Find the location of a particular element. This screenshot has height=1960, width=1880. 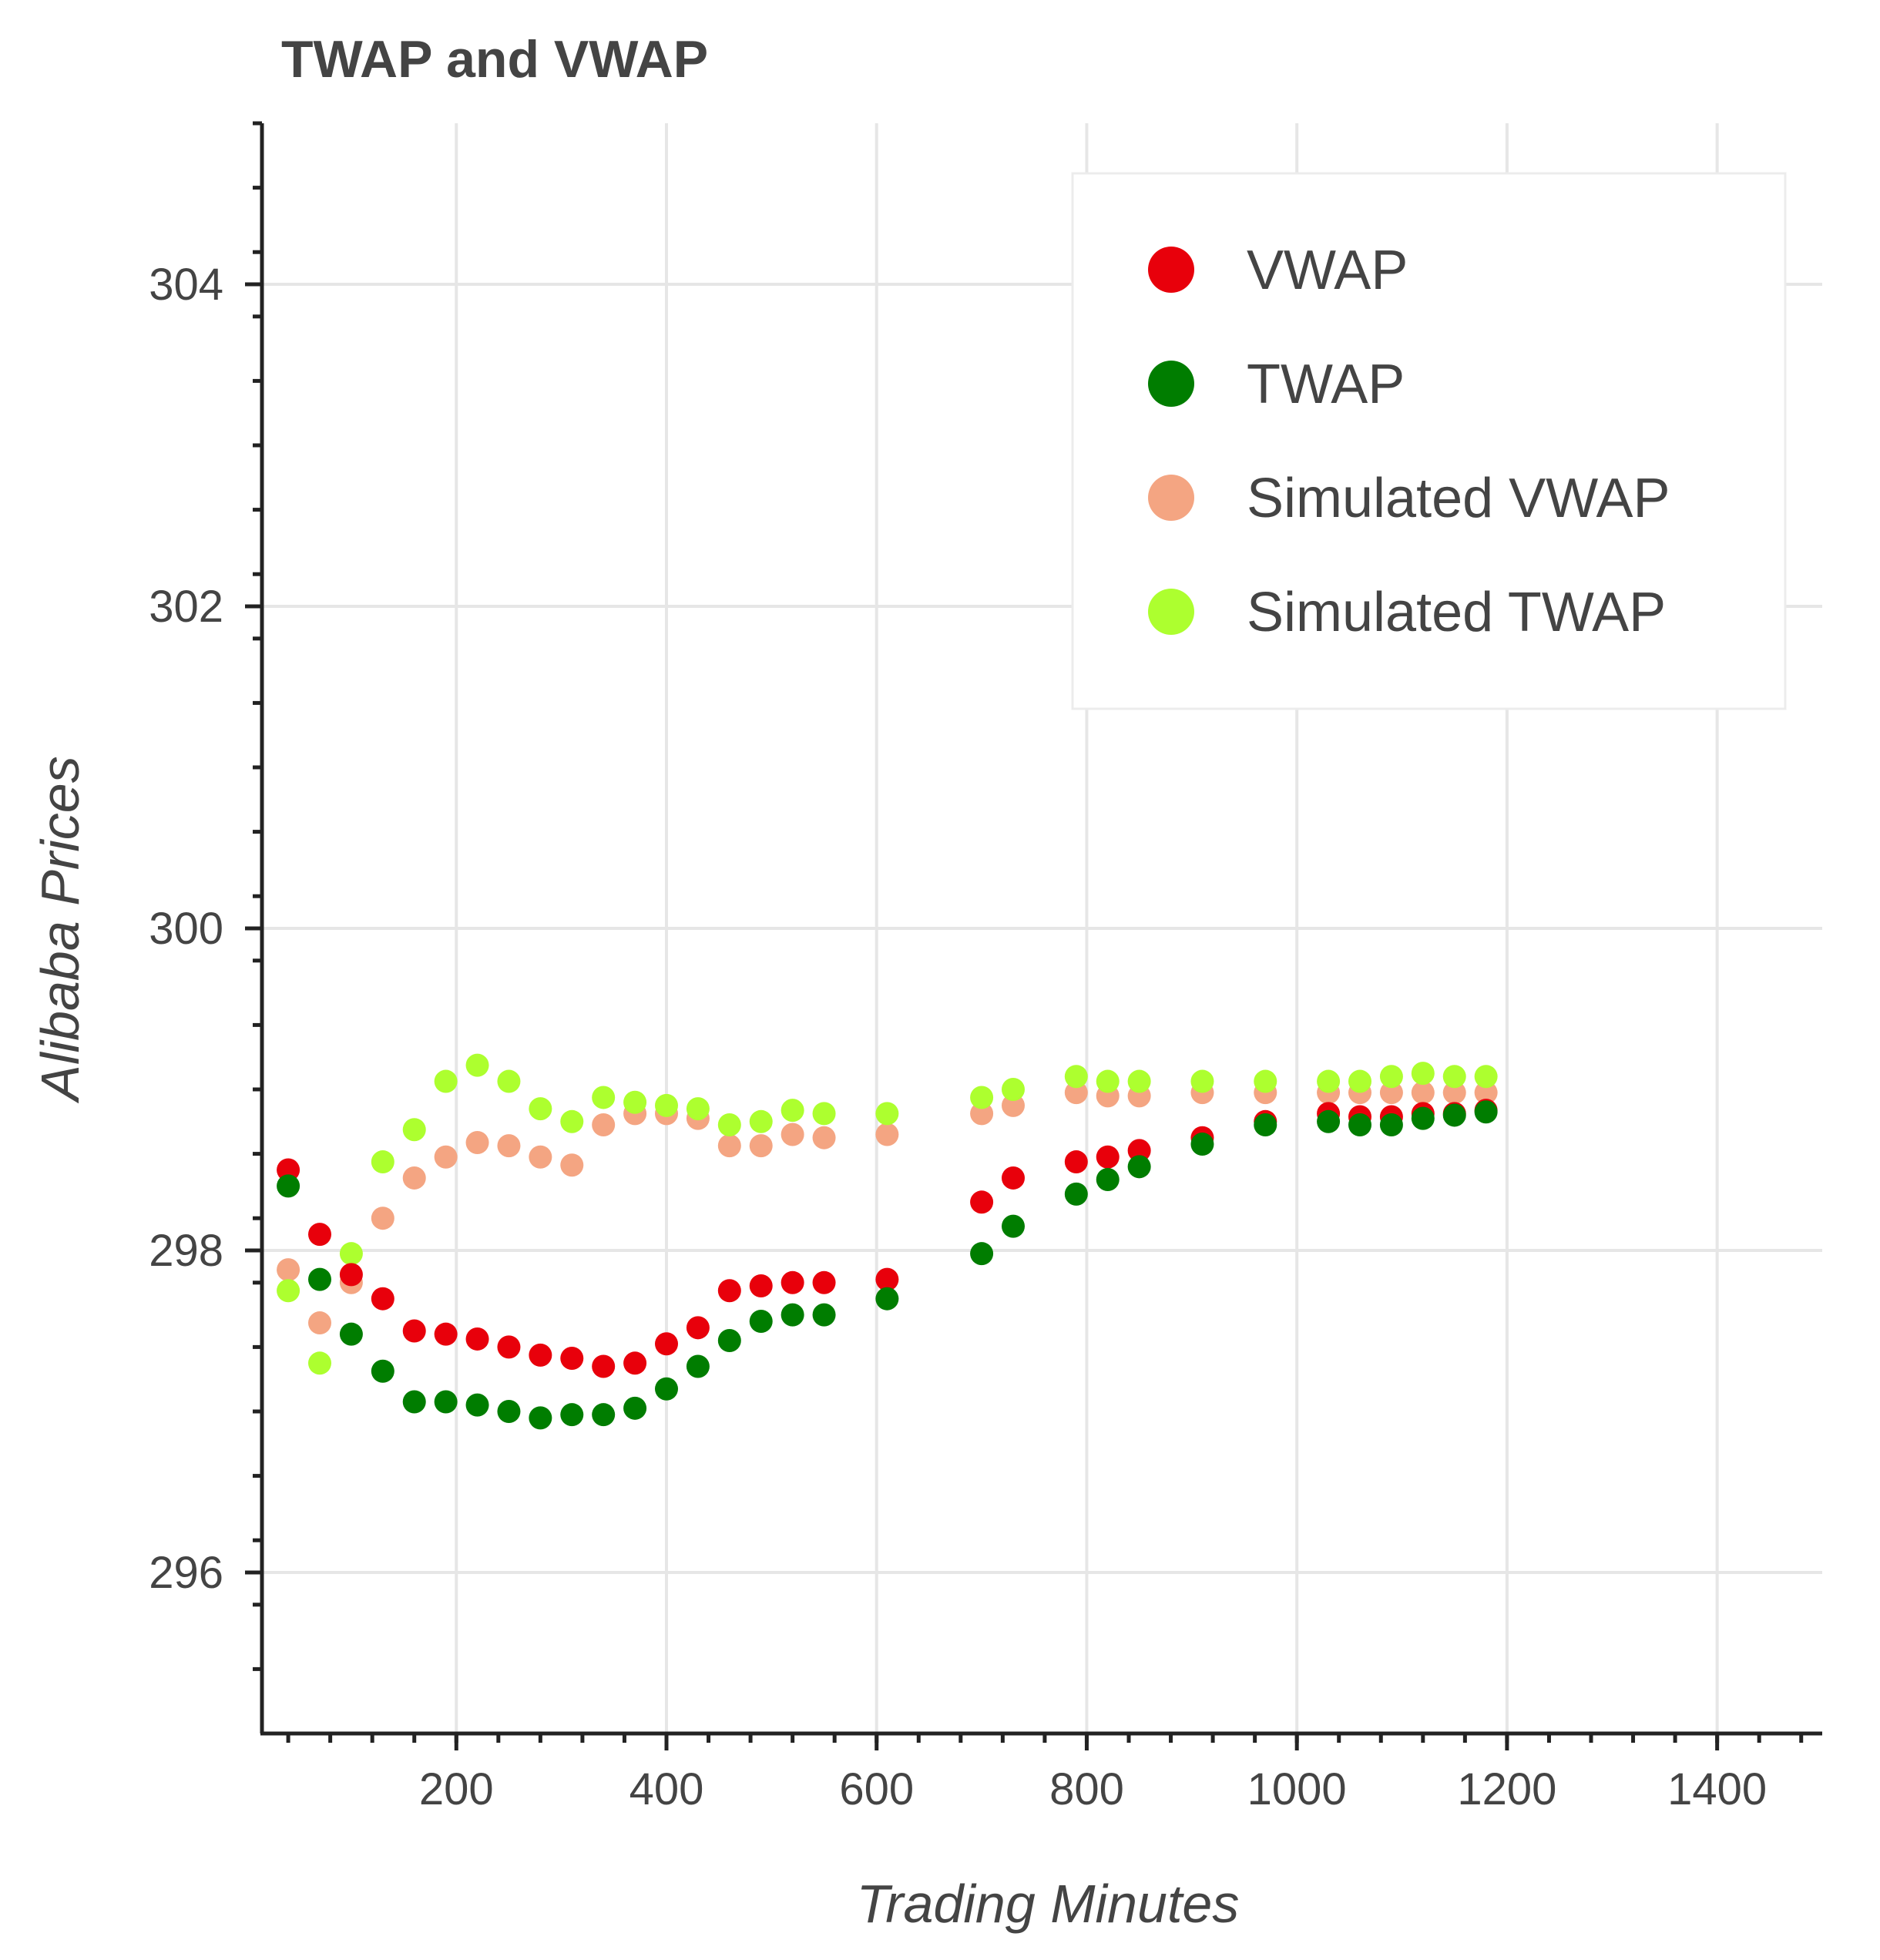

data-points is located at coordinates (887, 1241).